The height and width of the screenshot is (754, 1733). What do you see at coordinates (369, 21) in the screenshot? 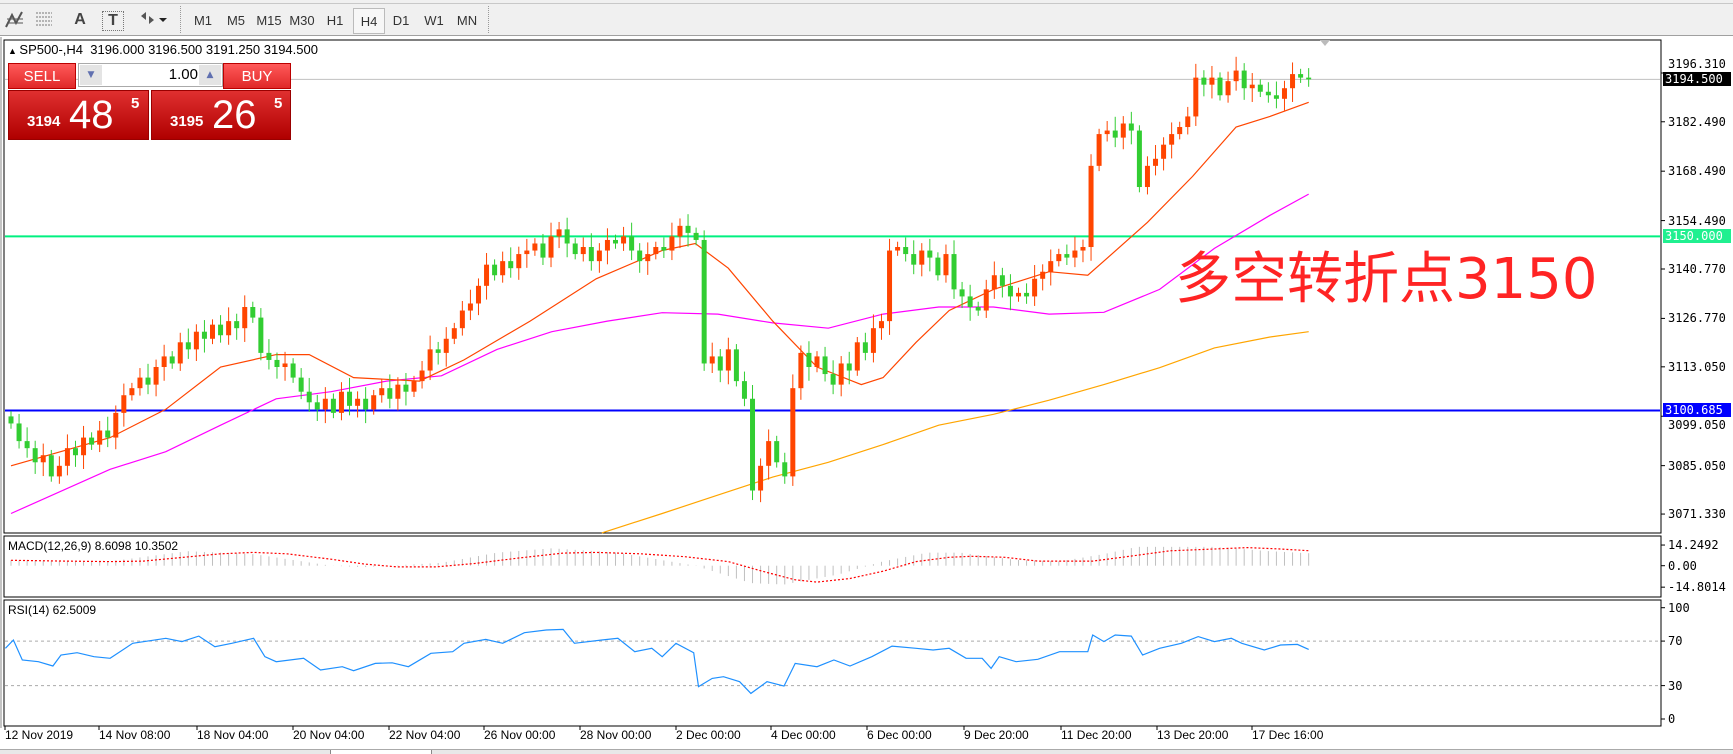
I see `timeframe-h4: H4` at bounding box center [369, 21].